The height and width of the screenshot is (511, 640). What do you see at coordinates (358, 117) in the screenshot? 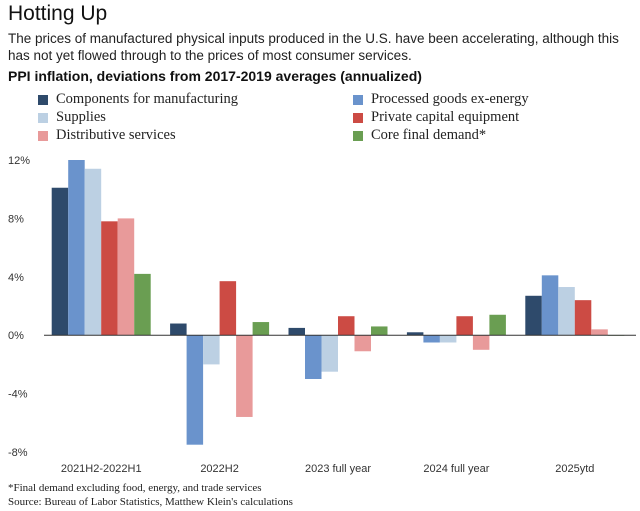
I see `legend-swatch-capital-equipment` at bounding box center [358, 117].